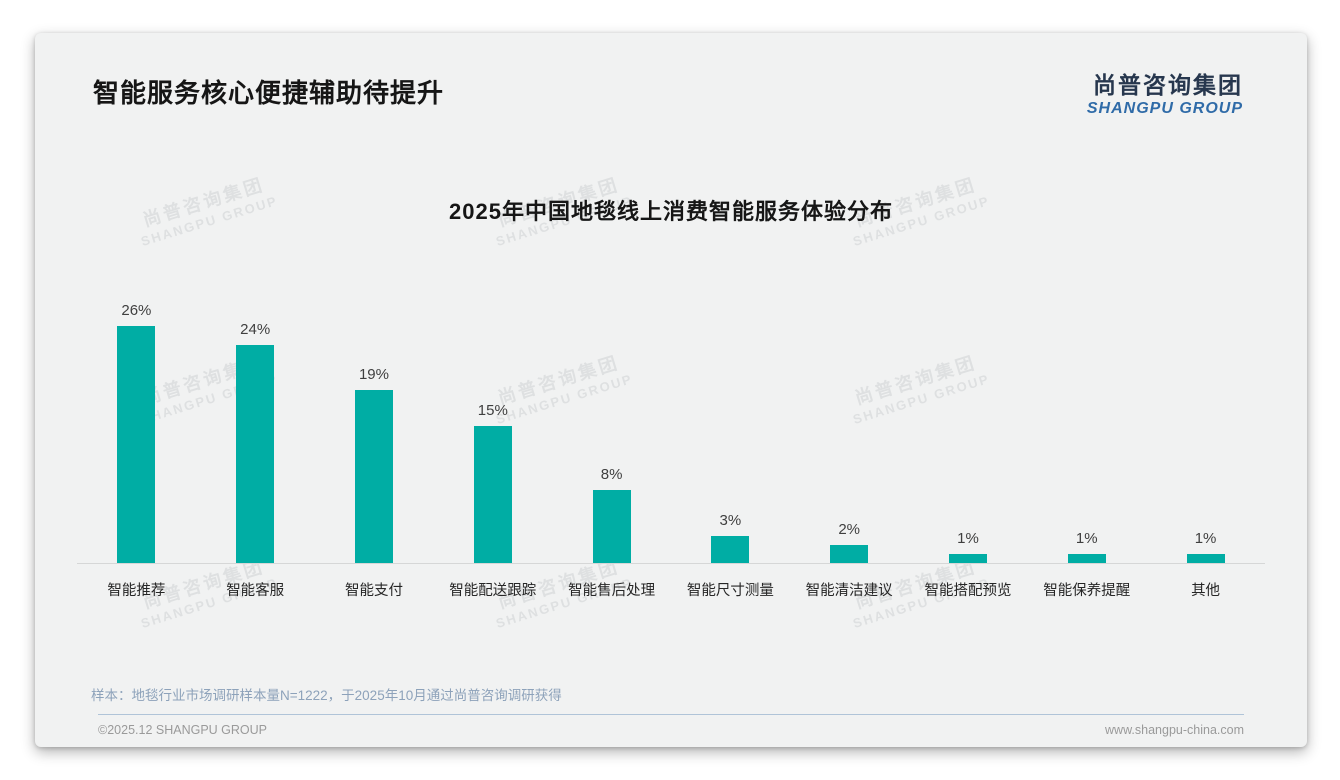 This screenshot has width=1340, height=780. What do you see at coordinates (492, 410) in the screenshot?
I see `bar-value-label: 15%` at bounding box center [492, 410].